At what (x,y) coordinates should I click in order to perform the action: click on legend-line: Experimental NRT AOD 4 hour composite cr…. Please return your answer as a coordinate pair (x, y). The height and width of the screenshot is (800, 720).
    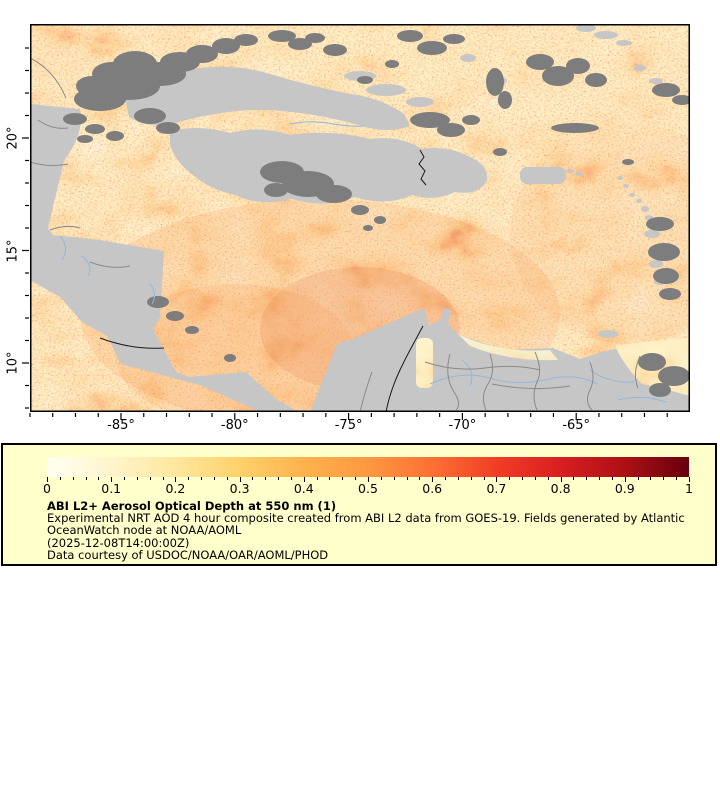
    Looking at the image, I should click on (366, 518).